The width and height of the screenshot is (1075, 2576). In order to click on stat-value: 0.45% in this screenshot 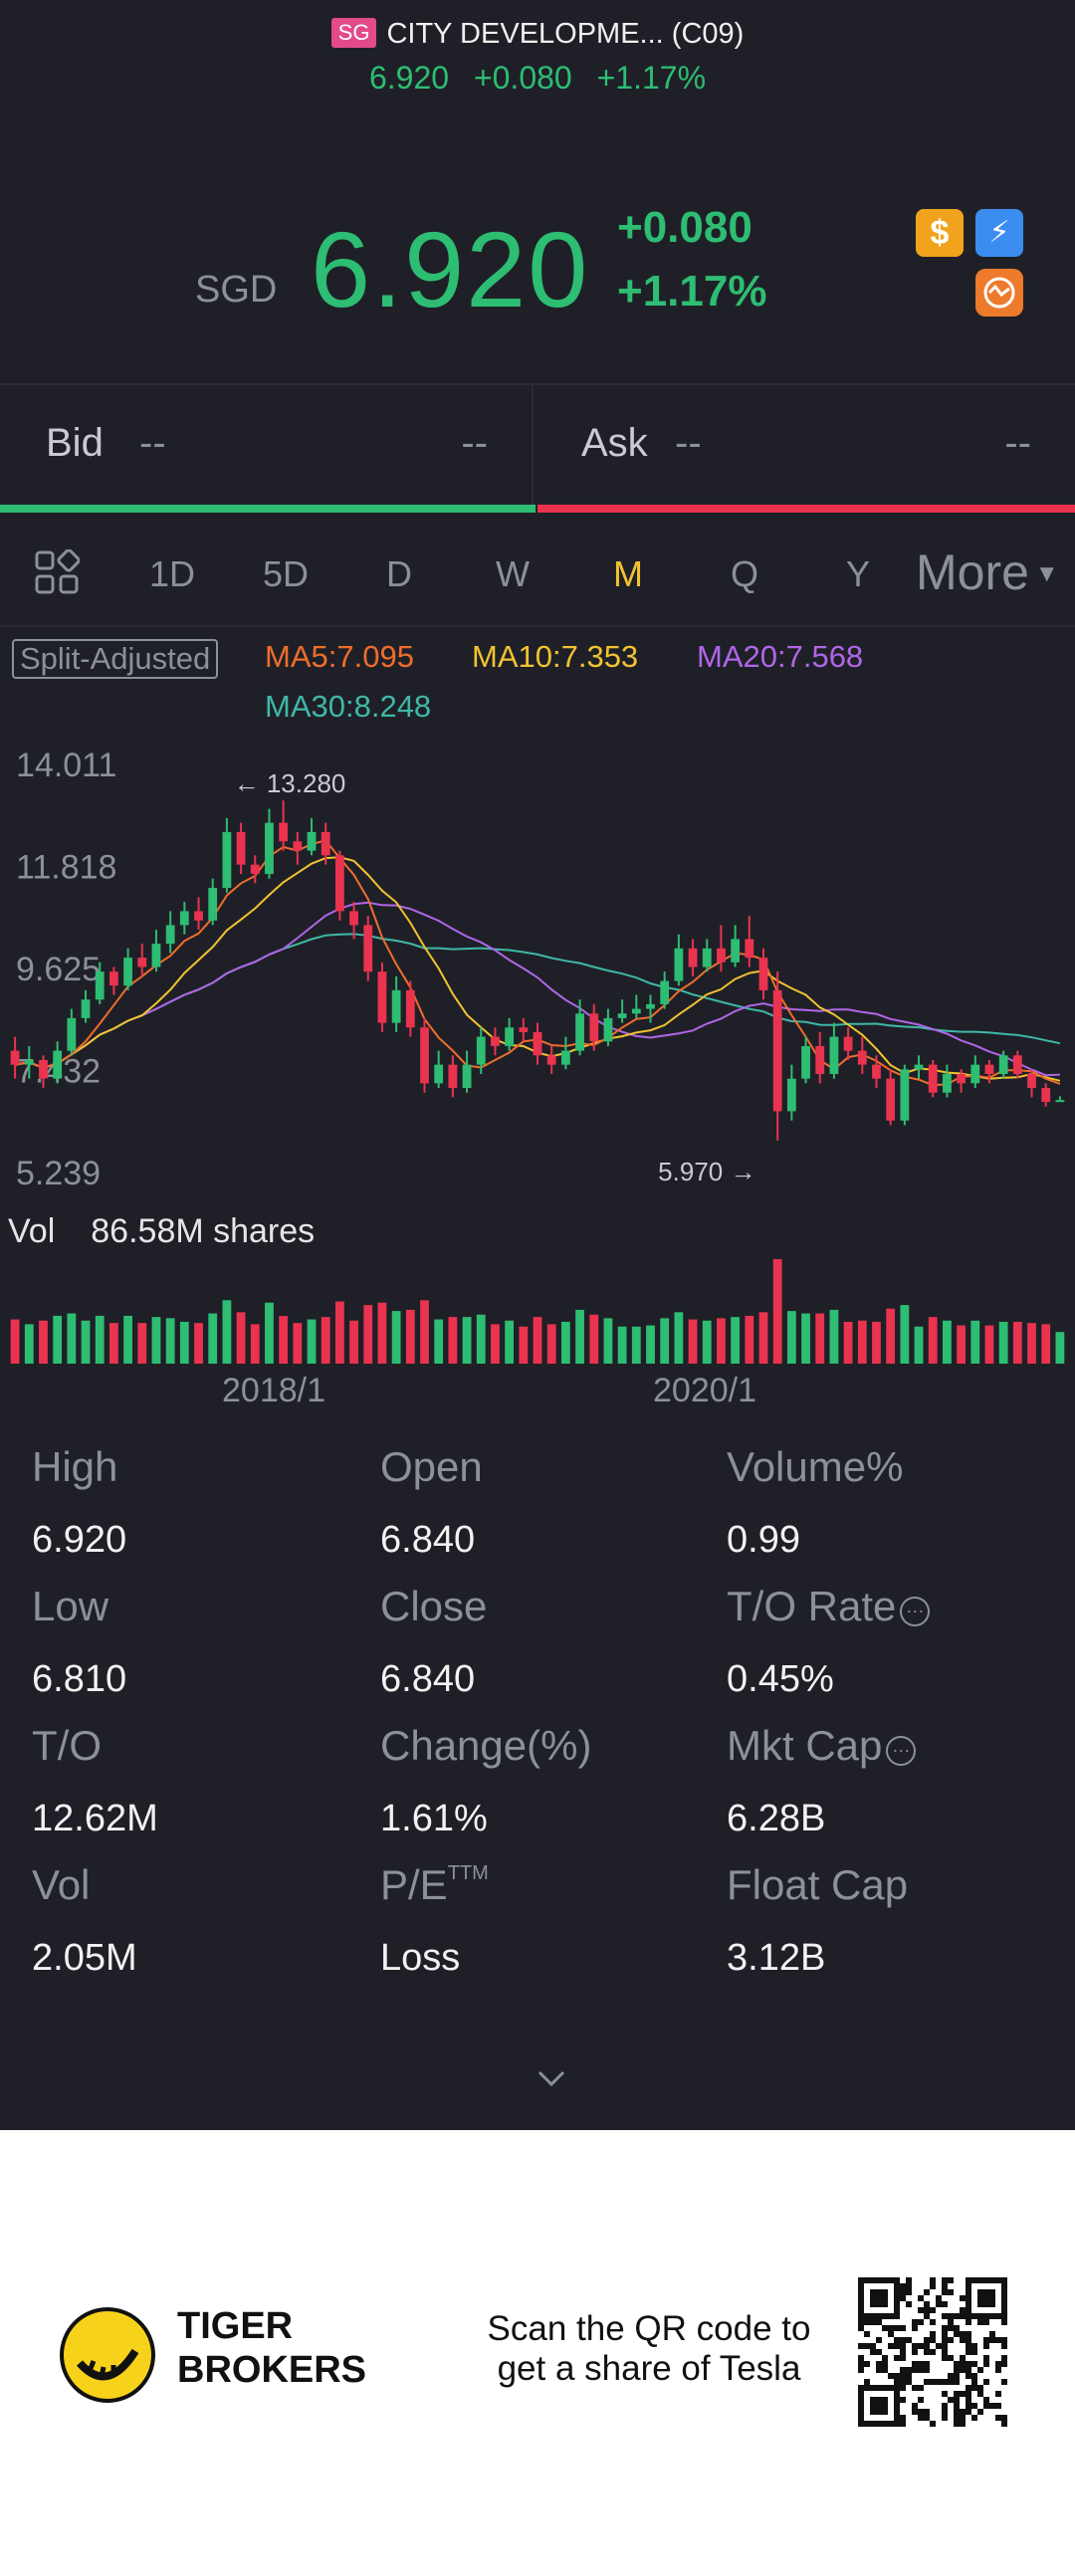, I will do `click(780, 1679)`.